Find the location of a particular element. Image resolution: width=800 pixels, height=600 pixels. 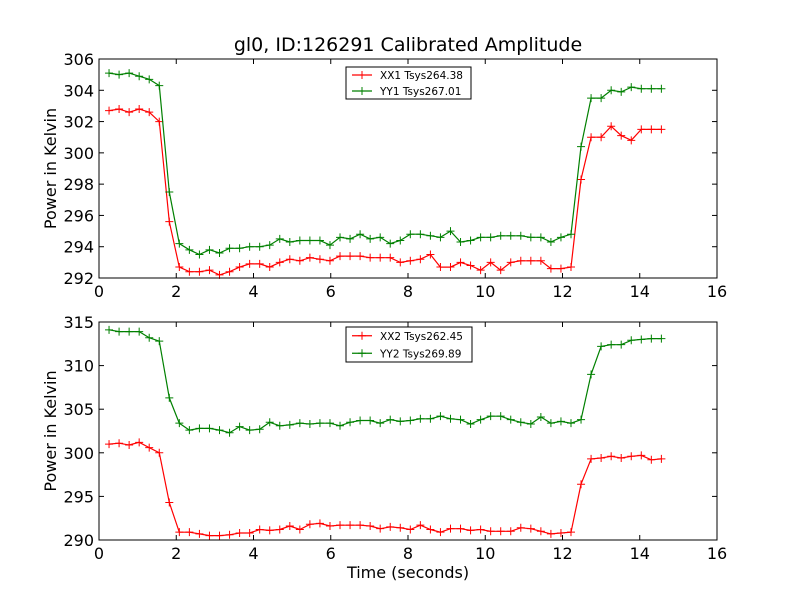

x-tick-label: 16 is located at coordinates (717, 553).